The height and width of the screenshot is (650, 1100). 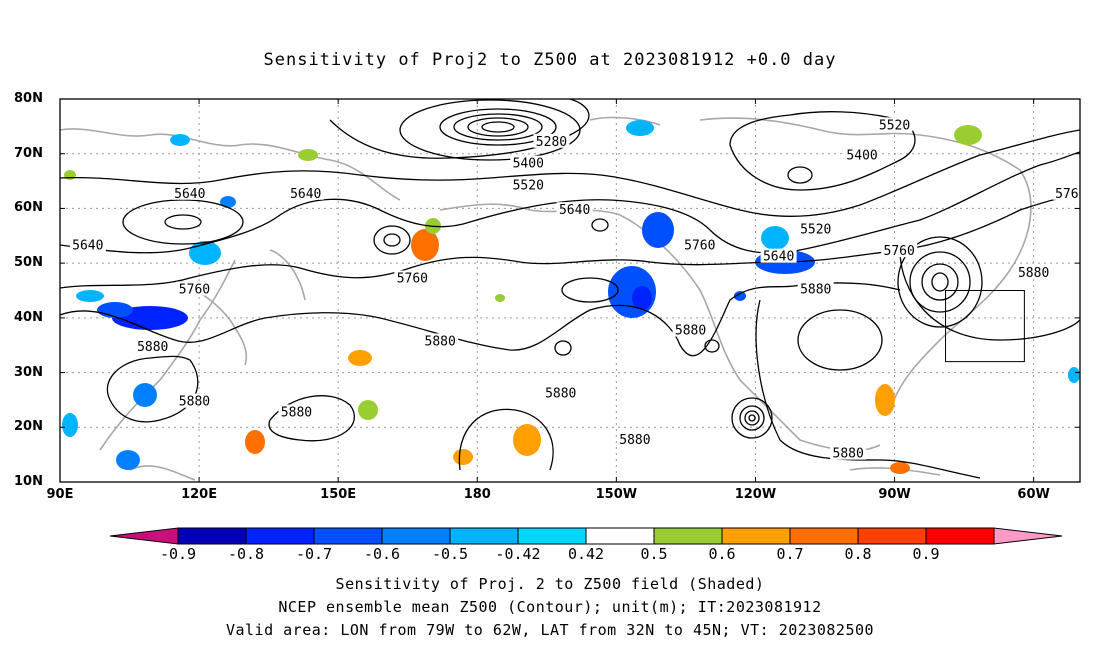 I want to click on colorbar-label: 0.7, so click(x=790, y=554).